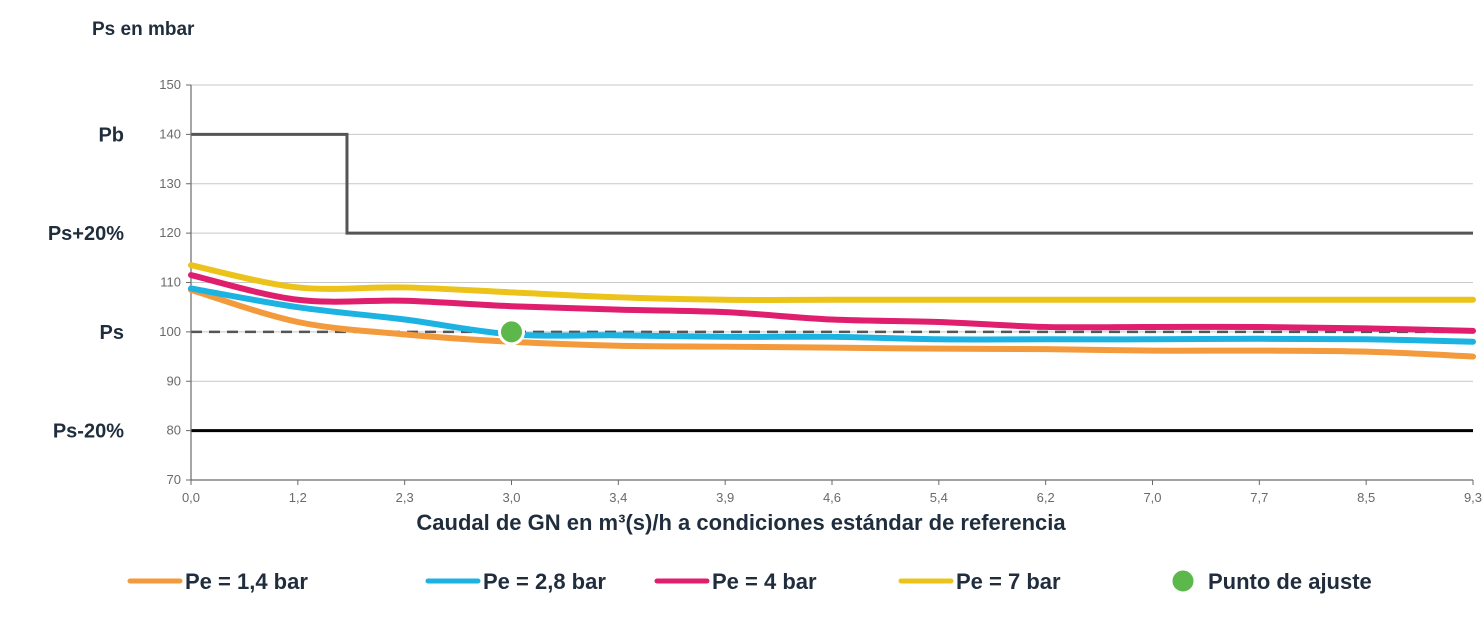 The image size is (1483, 622). I want to click on y-tick-label: 120, so click(170, 232).